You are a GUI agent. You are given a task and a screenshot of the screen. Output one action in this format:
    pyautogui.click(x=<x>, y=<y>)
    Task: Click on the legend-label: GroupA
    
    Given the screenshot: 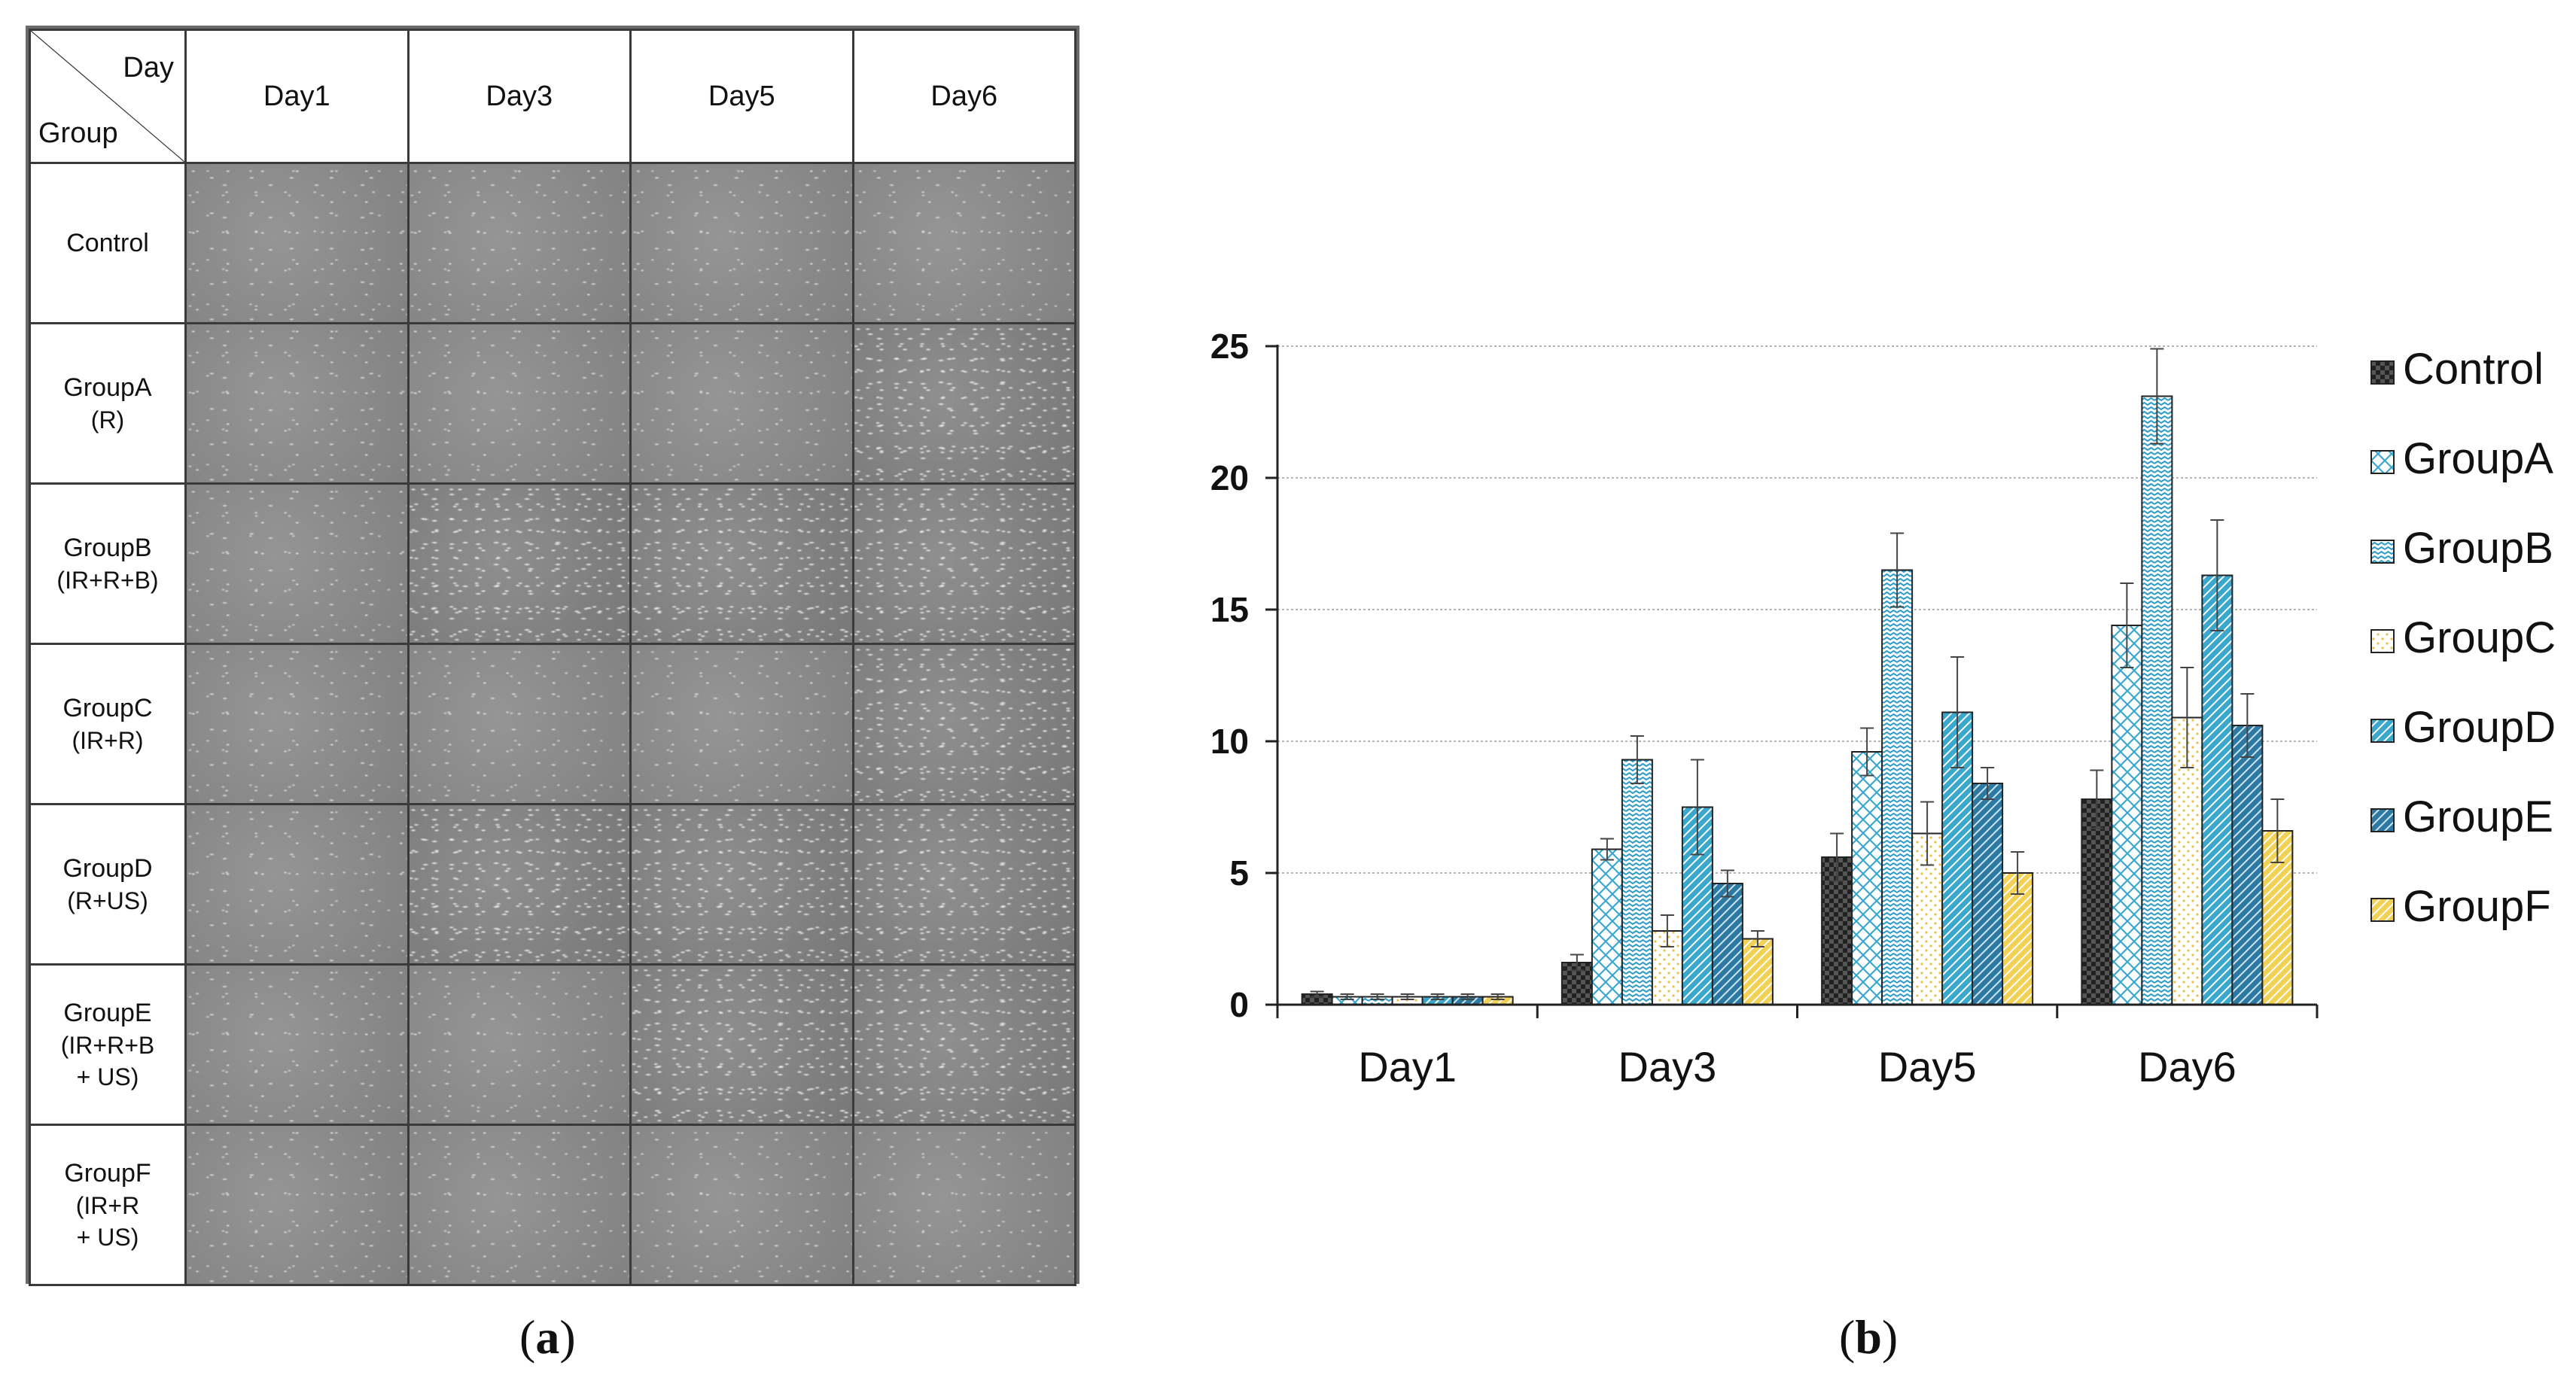 What is the action you would take?
    pyautogui.click(x=2478, y=459)
    